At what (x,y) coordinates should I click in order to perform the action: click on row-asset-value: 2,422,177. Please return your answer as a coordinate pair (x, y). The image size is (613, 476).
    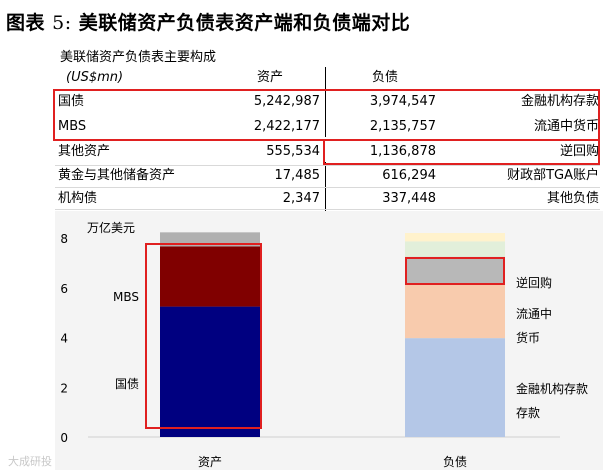
    Looking at the image, I should click on (286, 126).